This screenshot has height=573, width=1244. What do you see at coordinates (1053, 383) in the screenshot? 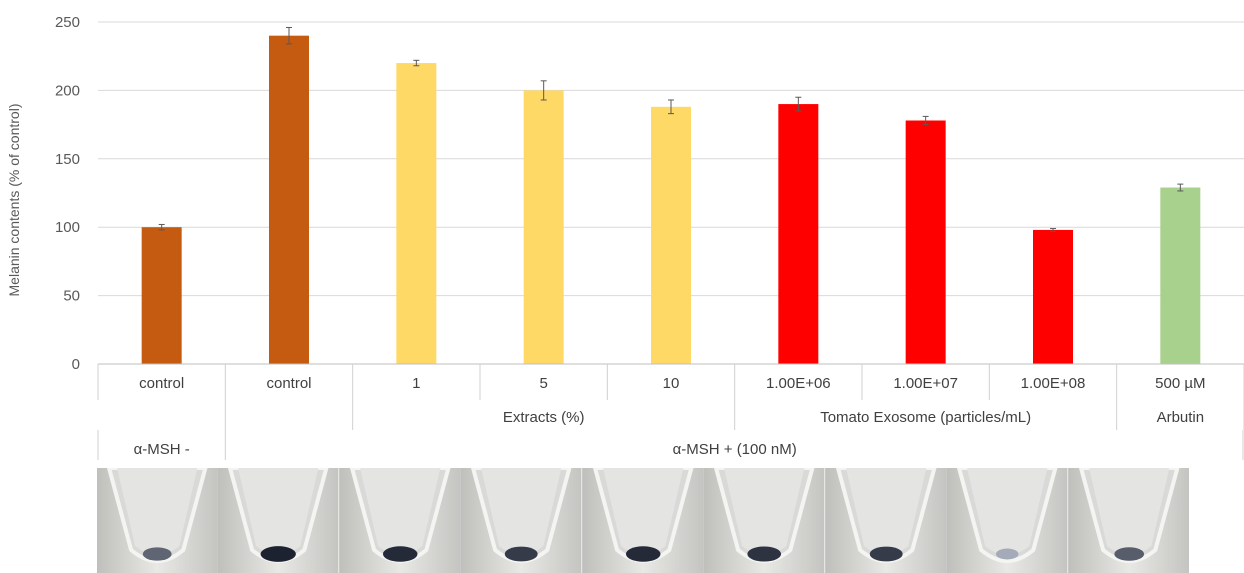
I see `category-label: 1.00E+08` at bounding box center [1053, 383].